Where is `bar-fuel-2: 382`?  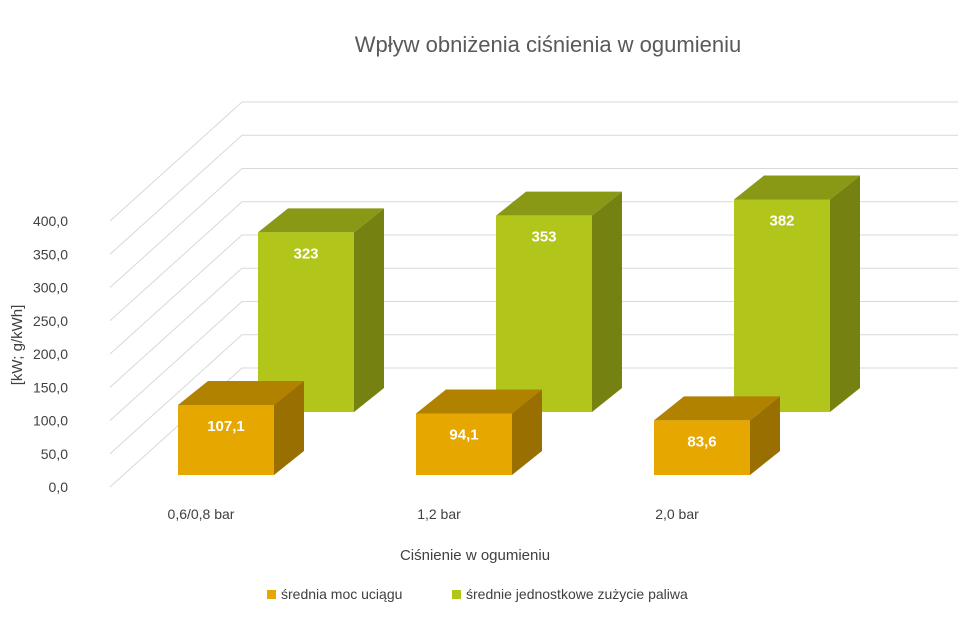
bar-fuel-2: 382 is located at coordinates (797, 293).